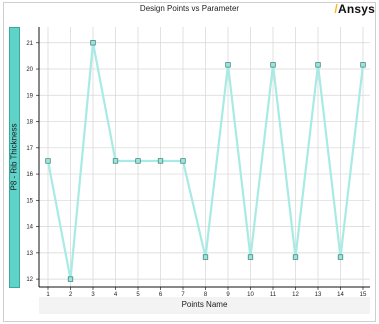 This screenshot has width=379, height=324. What do you see at coordinates (29, 44) in the screenshot?
I see `y-tick-label: 21` at bounding box center [29, 44].